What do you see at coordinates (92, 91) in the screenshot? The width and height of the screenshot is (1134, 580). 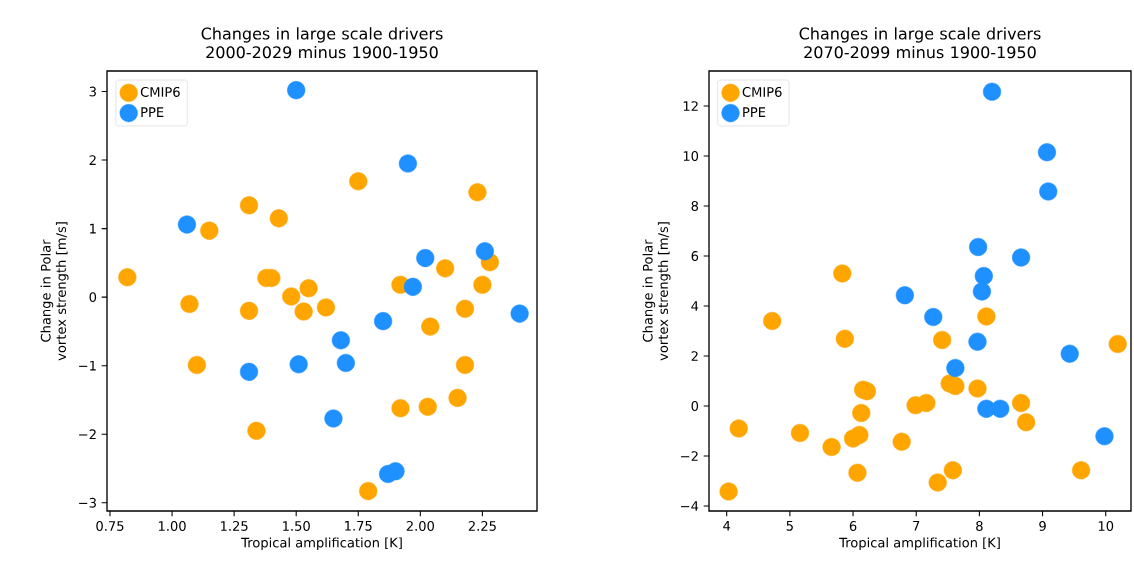 I see `y-tick-label: 3` at bounding box center [92, 91].